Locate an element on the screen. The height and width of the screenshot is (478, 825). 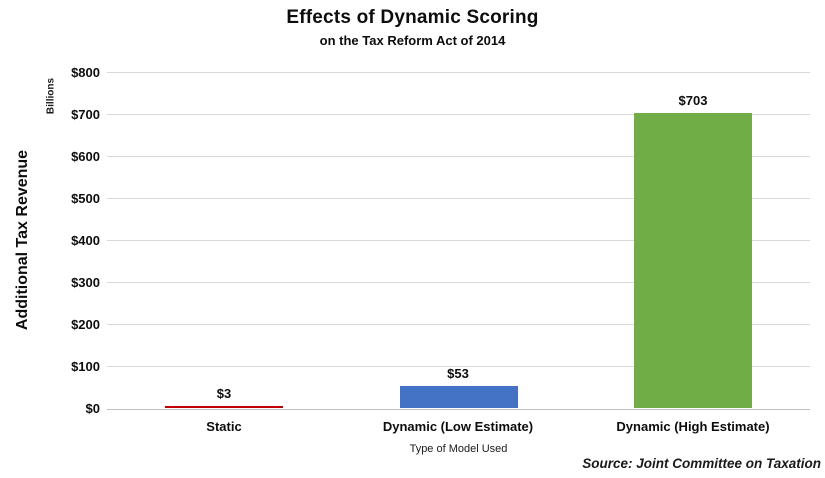
bar-value-label: $3 is located at coordinates (224, 393).